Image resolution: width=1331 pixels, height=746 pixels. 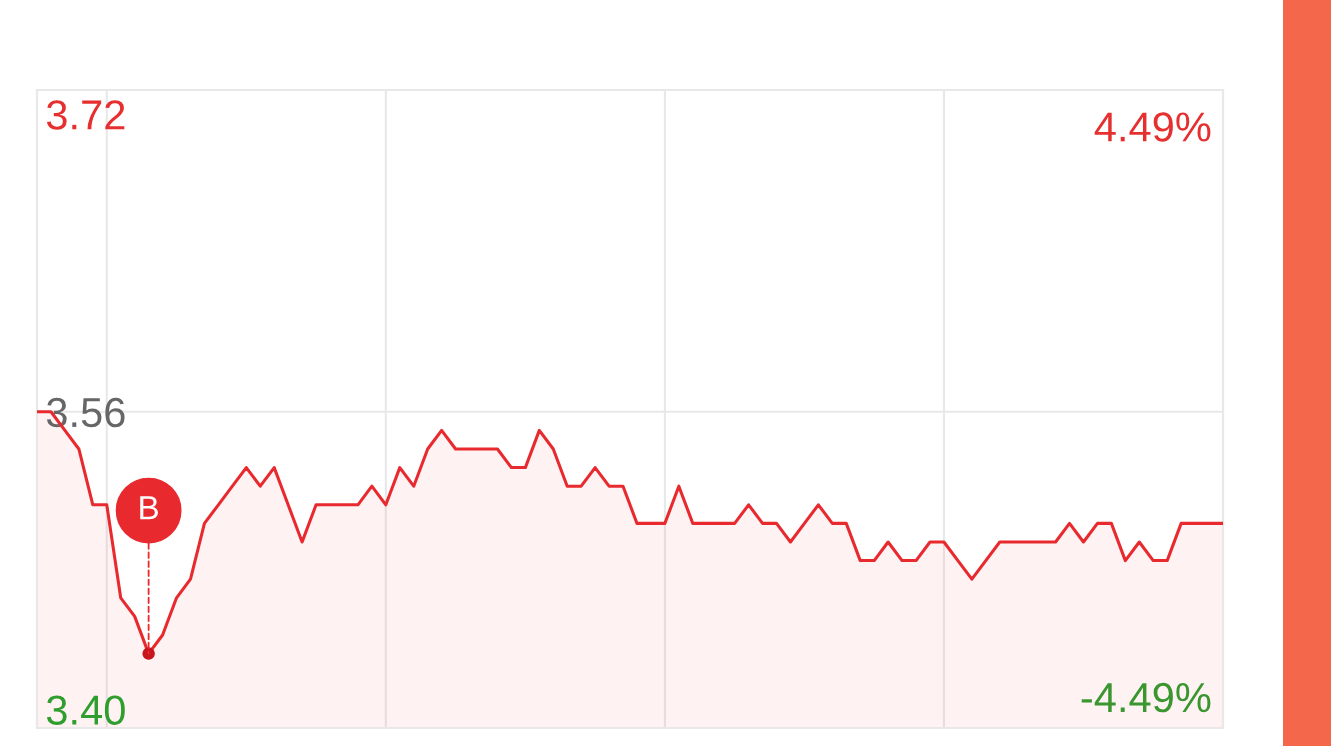 I want to click on annotation: B, so click(x=149, y=508).